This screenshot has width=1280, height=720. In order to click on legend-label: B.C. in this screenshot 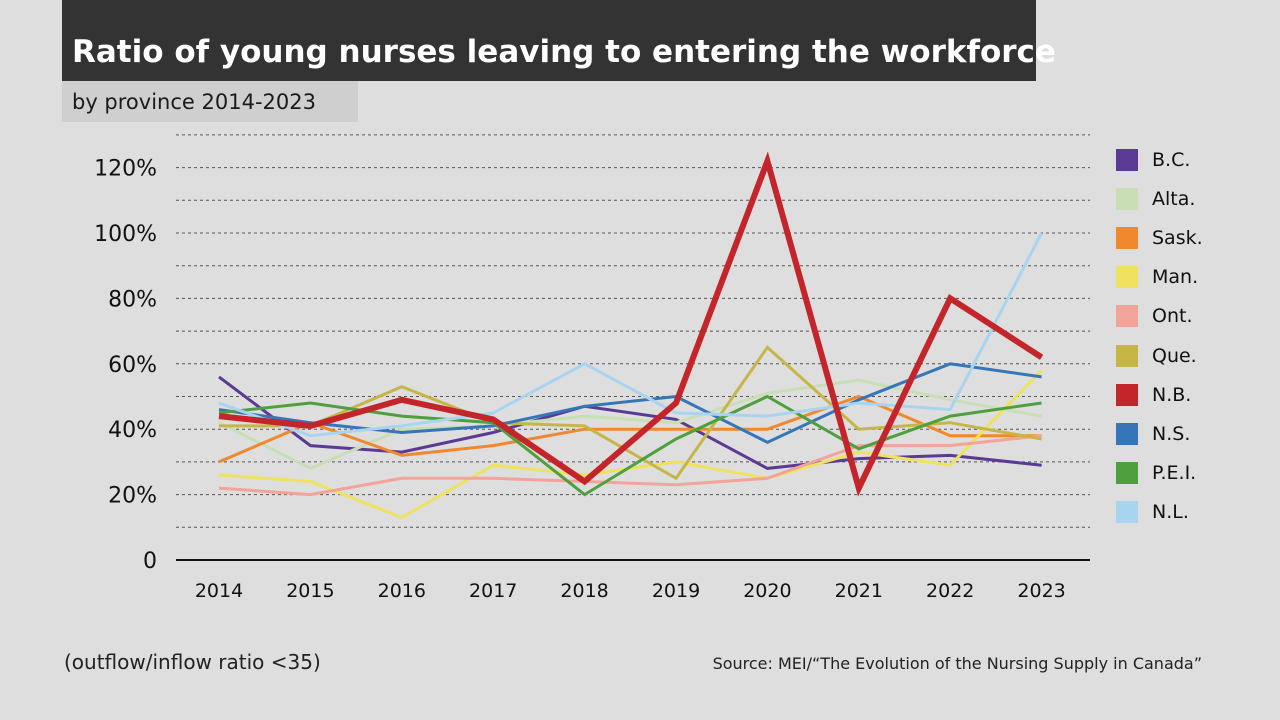, I will do `click(1171, 159)`.